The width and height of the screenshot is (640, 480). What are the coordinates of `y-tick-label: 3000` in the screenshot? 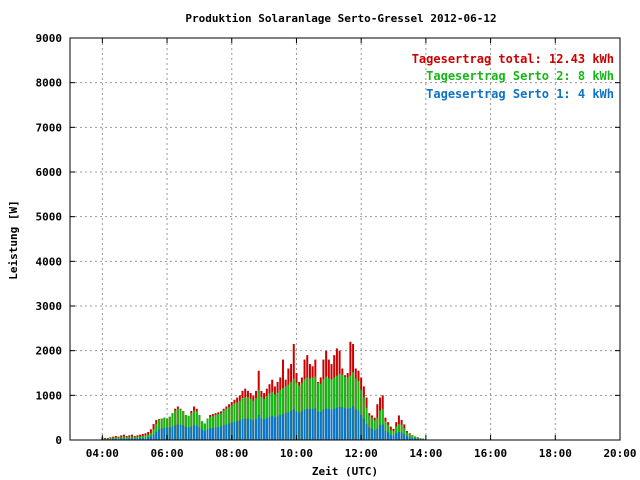 It's located at (49, 306).